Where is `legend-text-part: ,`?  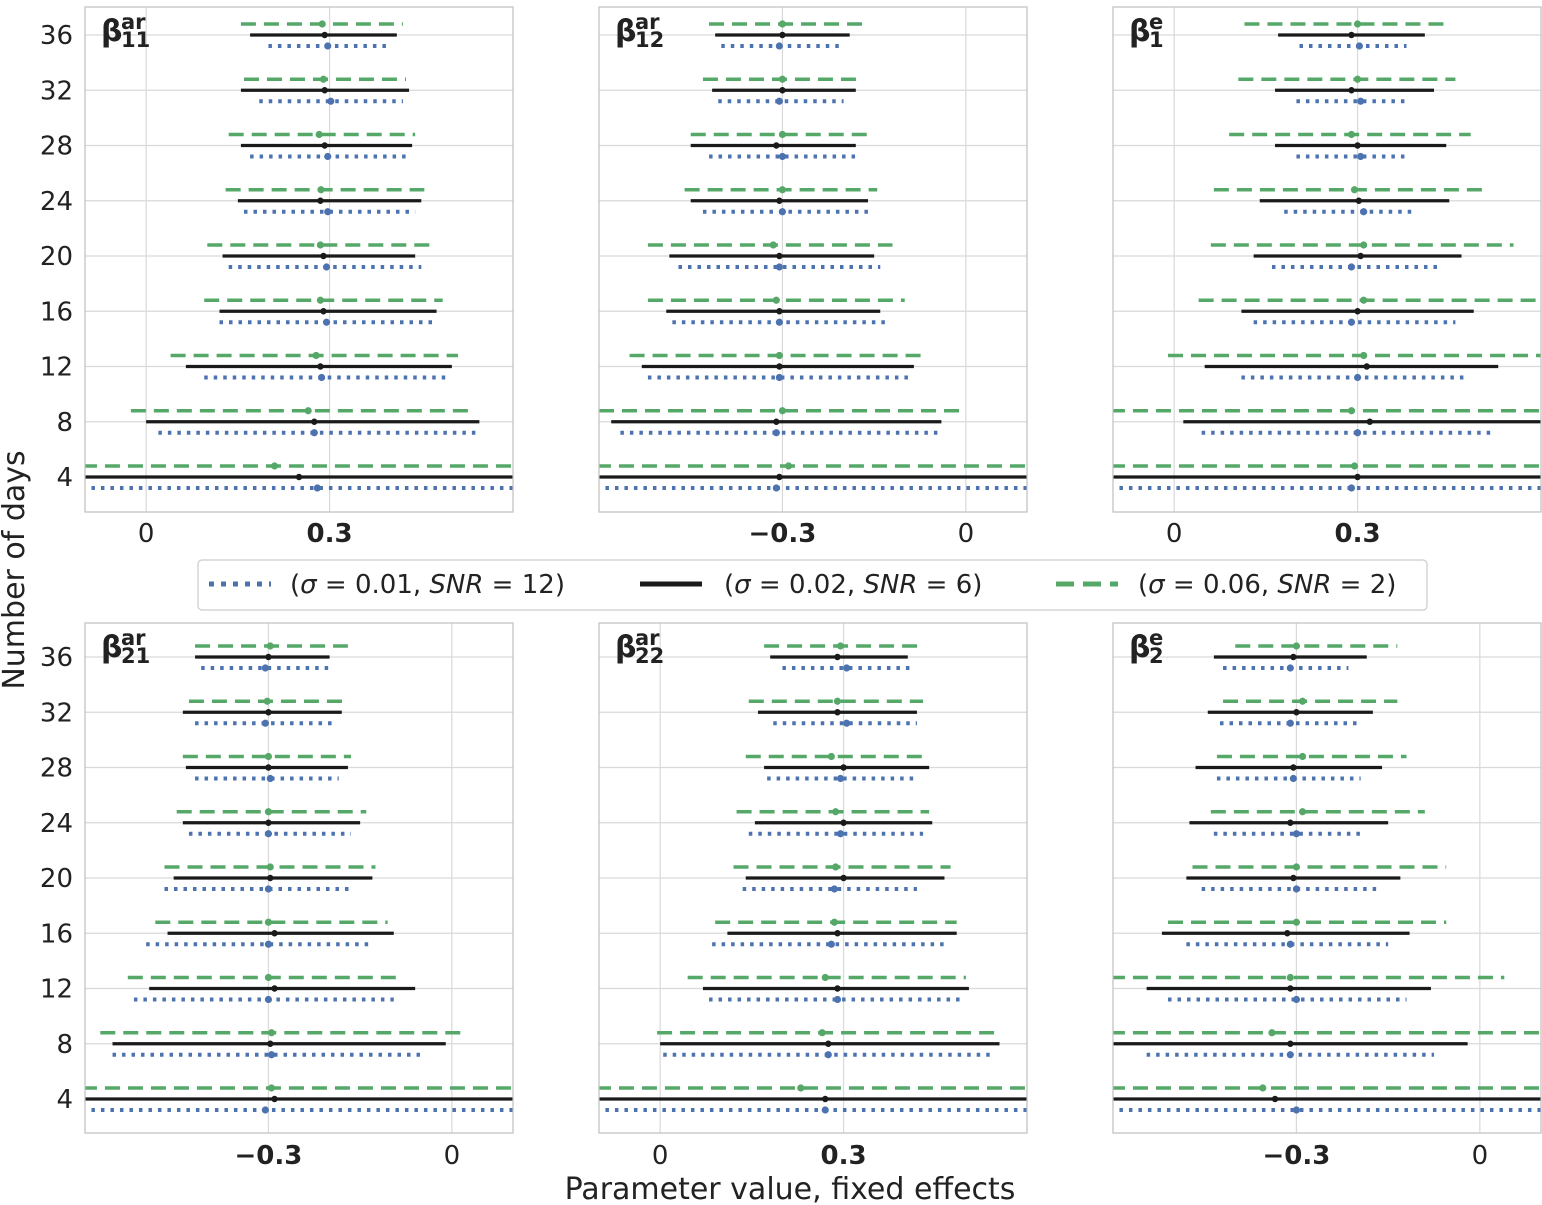 legend-text-part: , is located at coordinates (855, 585).